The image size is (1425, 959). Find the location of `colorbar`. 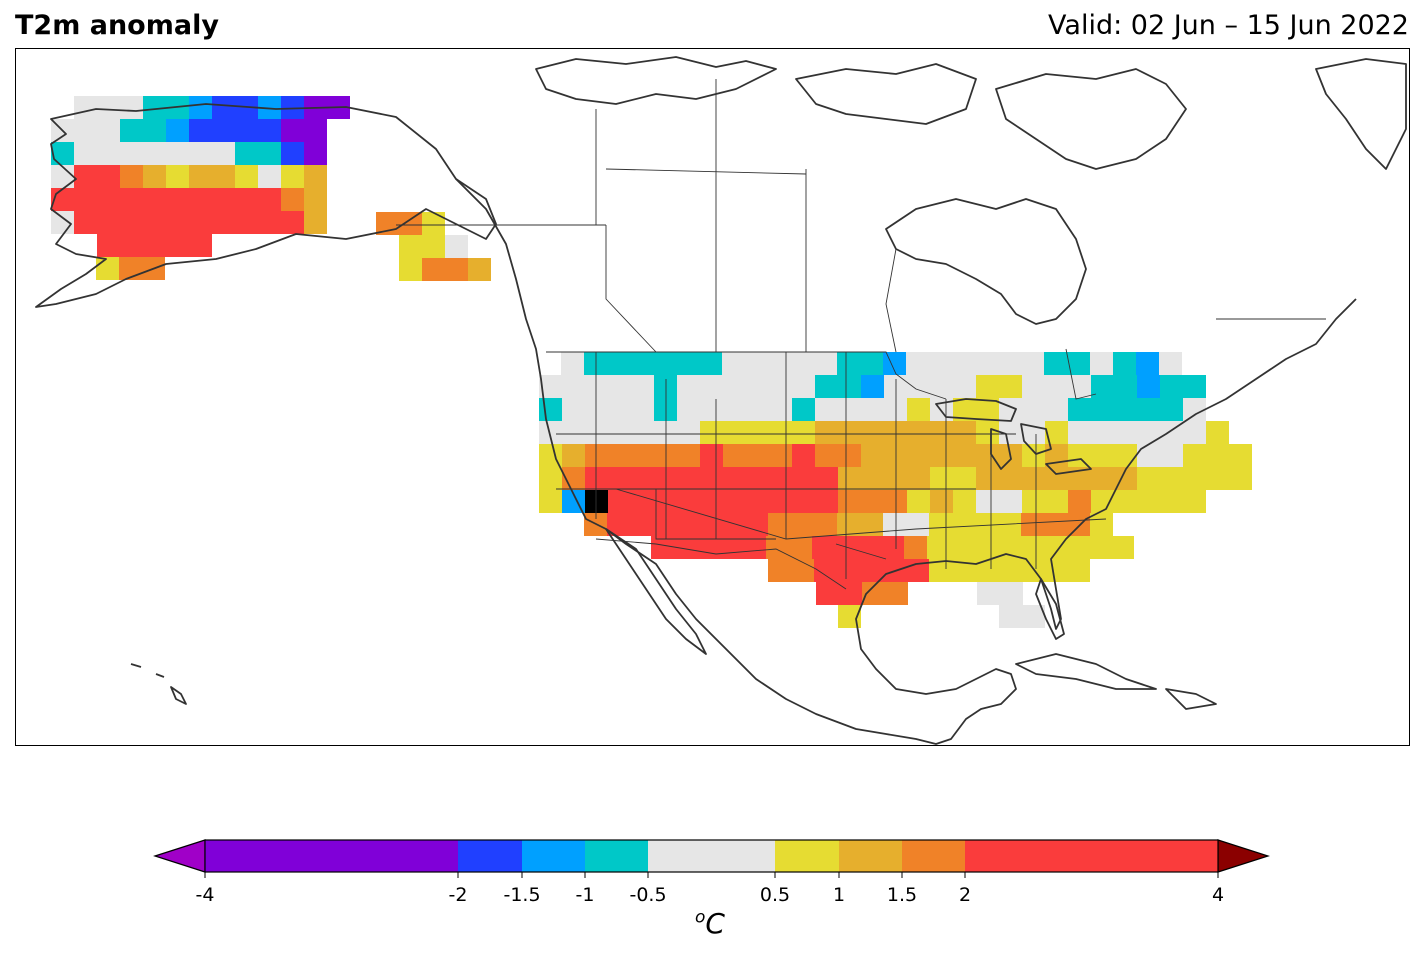

colorbar is located at coordinates (711, 858).